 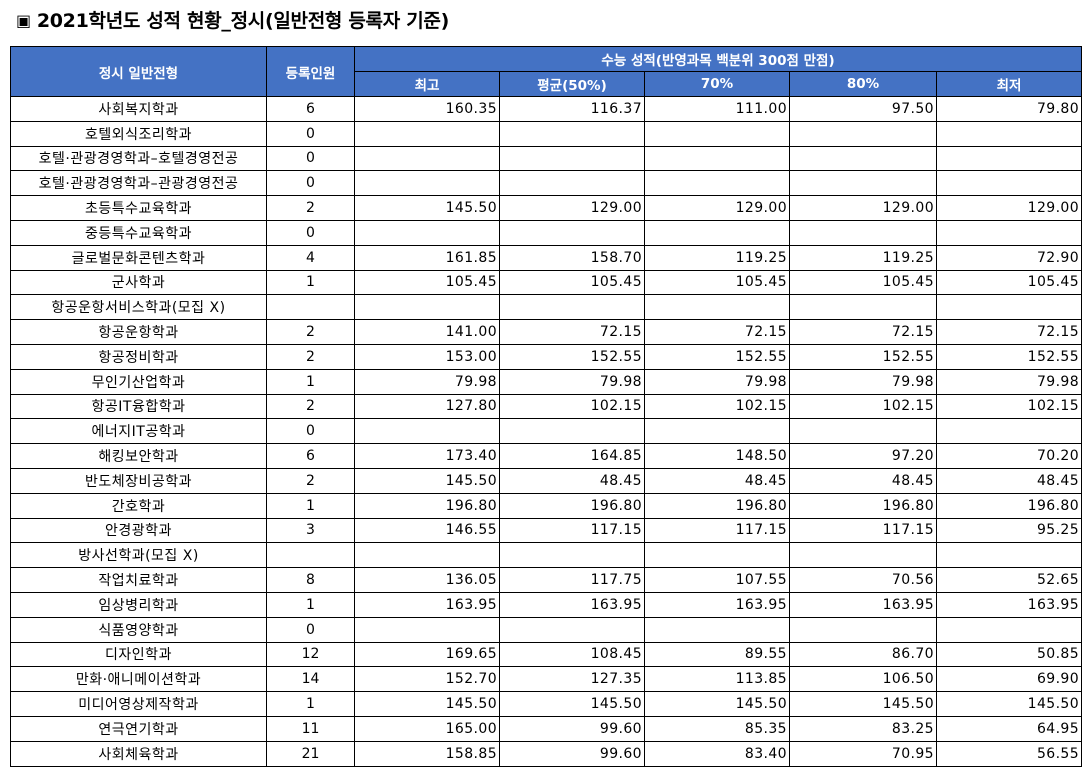 I want to click on table-row: 항공IT융합학과 2 127.80 102.15 102.15 102.15 102.15, so click(x=546, y=406).